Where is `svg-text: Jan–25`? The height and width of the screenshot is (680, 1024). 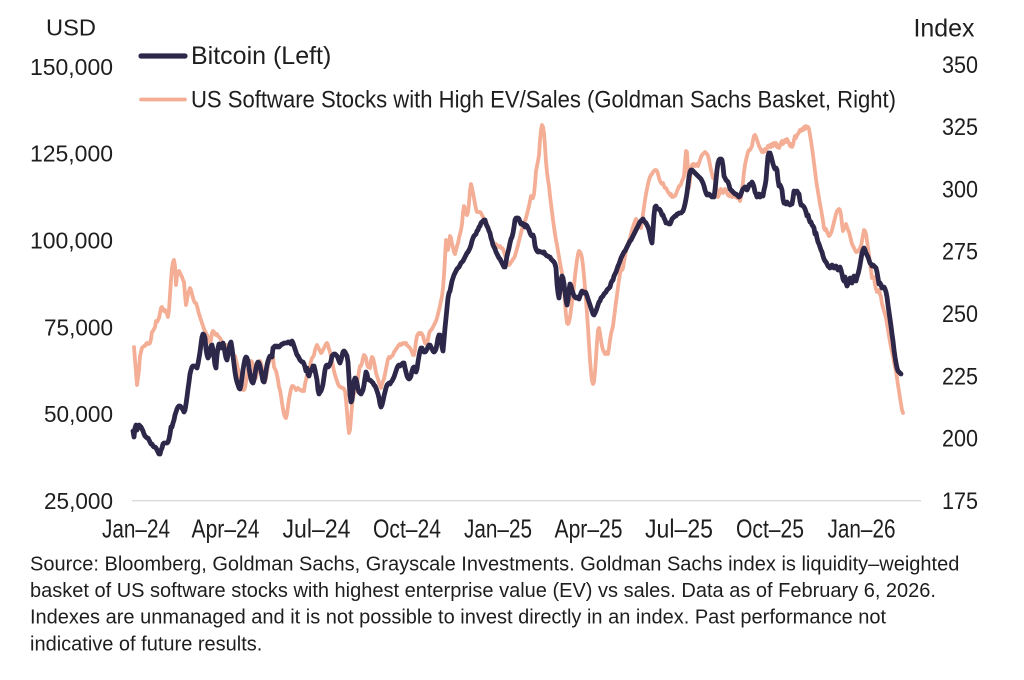
svg-text: Jan–25 is located at coordinates (498, 529).